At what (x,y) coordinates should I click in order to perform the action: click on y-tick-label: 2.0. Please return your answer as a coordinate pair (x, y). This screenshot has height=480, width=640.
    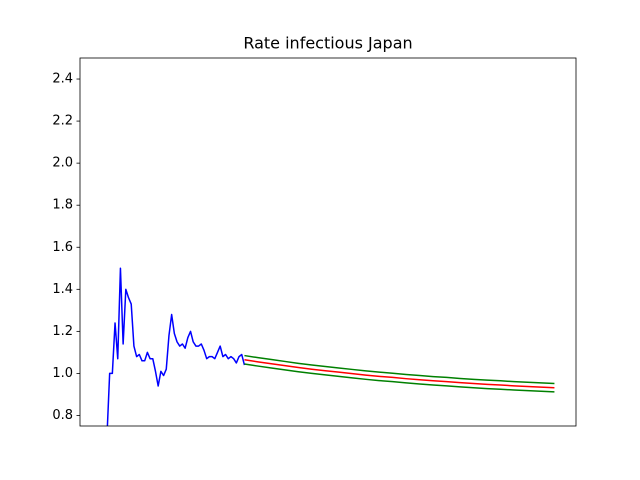
    Looking at the image, I should click on (62, 163).